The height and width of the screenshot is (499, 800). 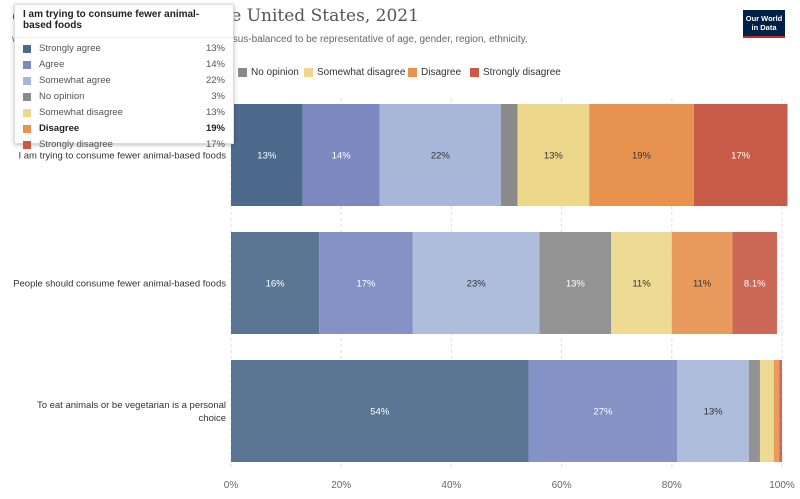 What do you see at coordinates (231, 485) in the screenshot?
I see `x-tick-label: 0%` at bounding box center [231, 485].